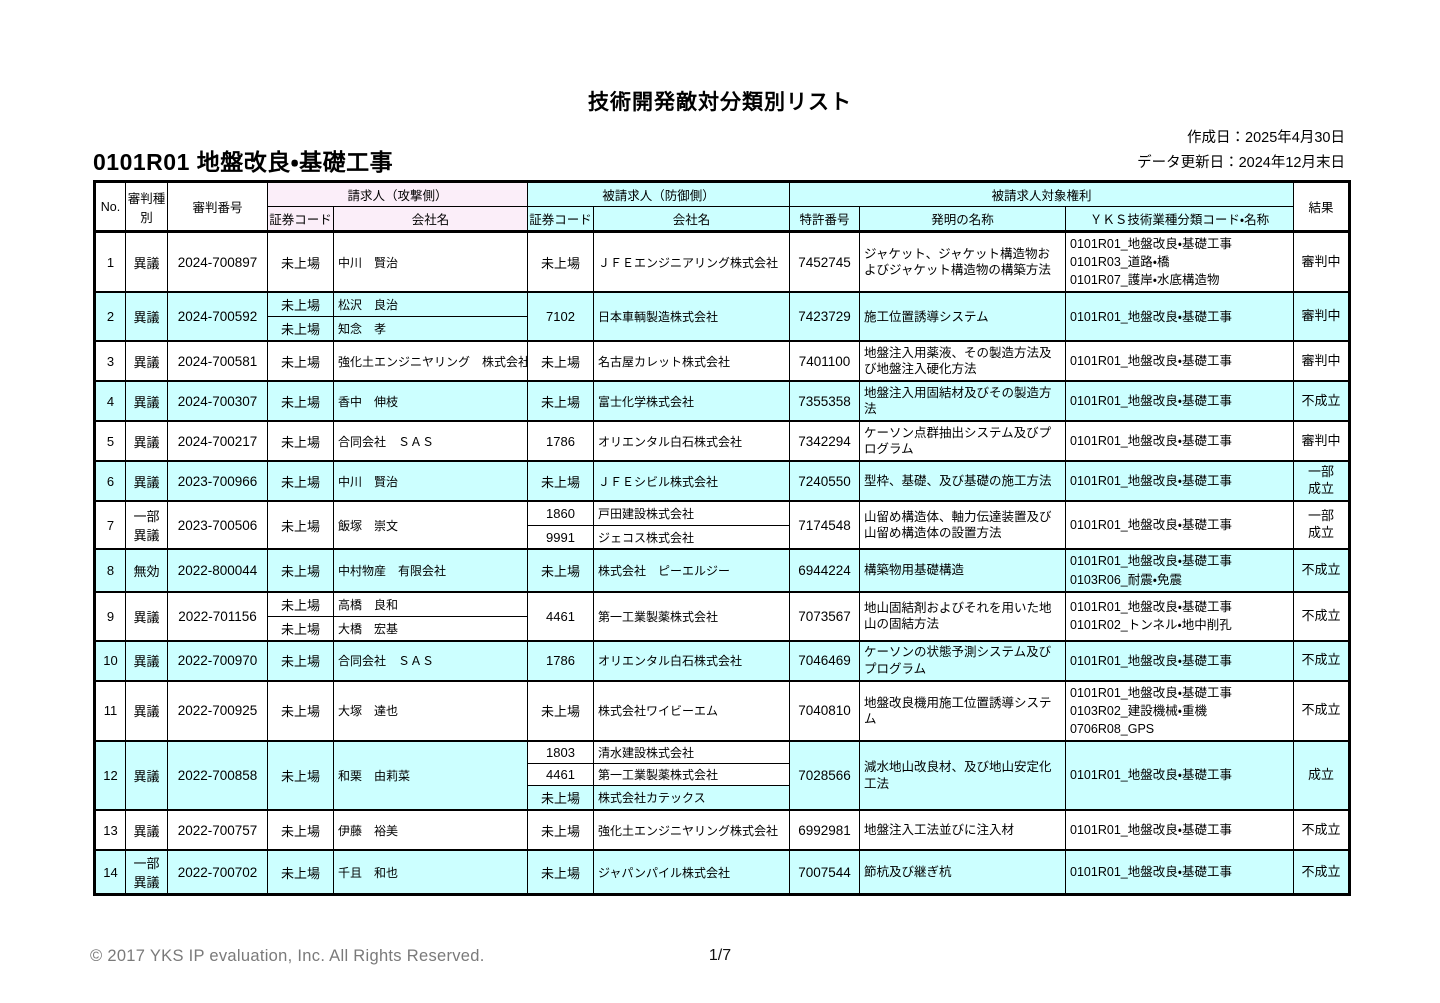  What do you see at coordinates (217, 261) in the screenshot?
I see `trial-number-cell: 2024-700897` at bounding box center [217, 261].